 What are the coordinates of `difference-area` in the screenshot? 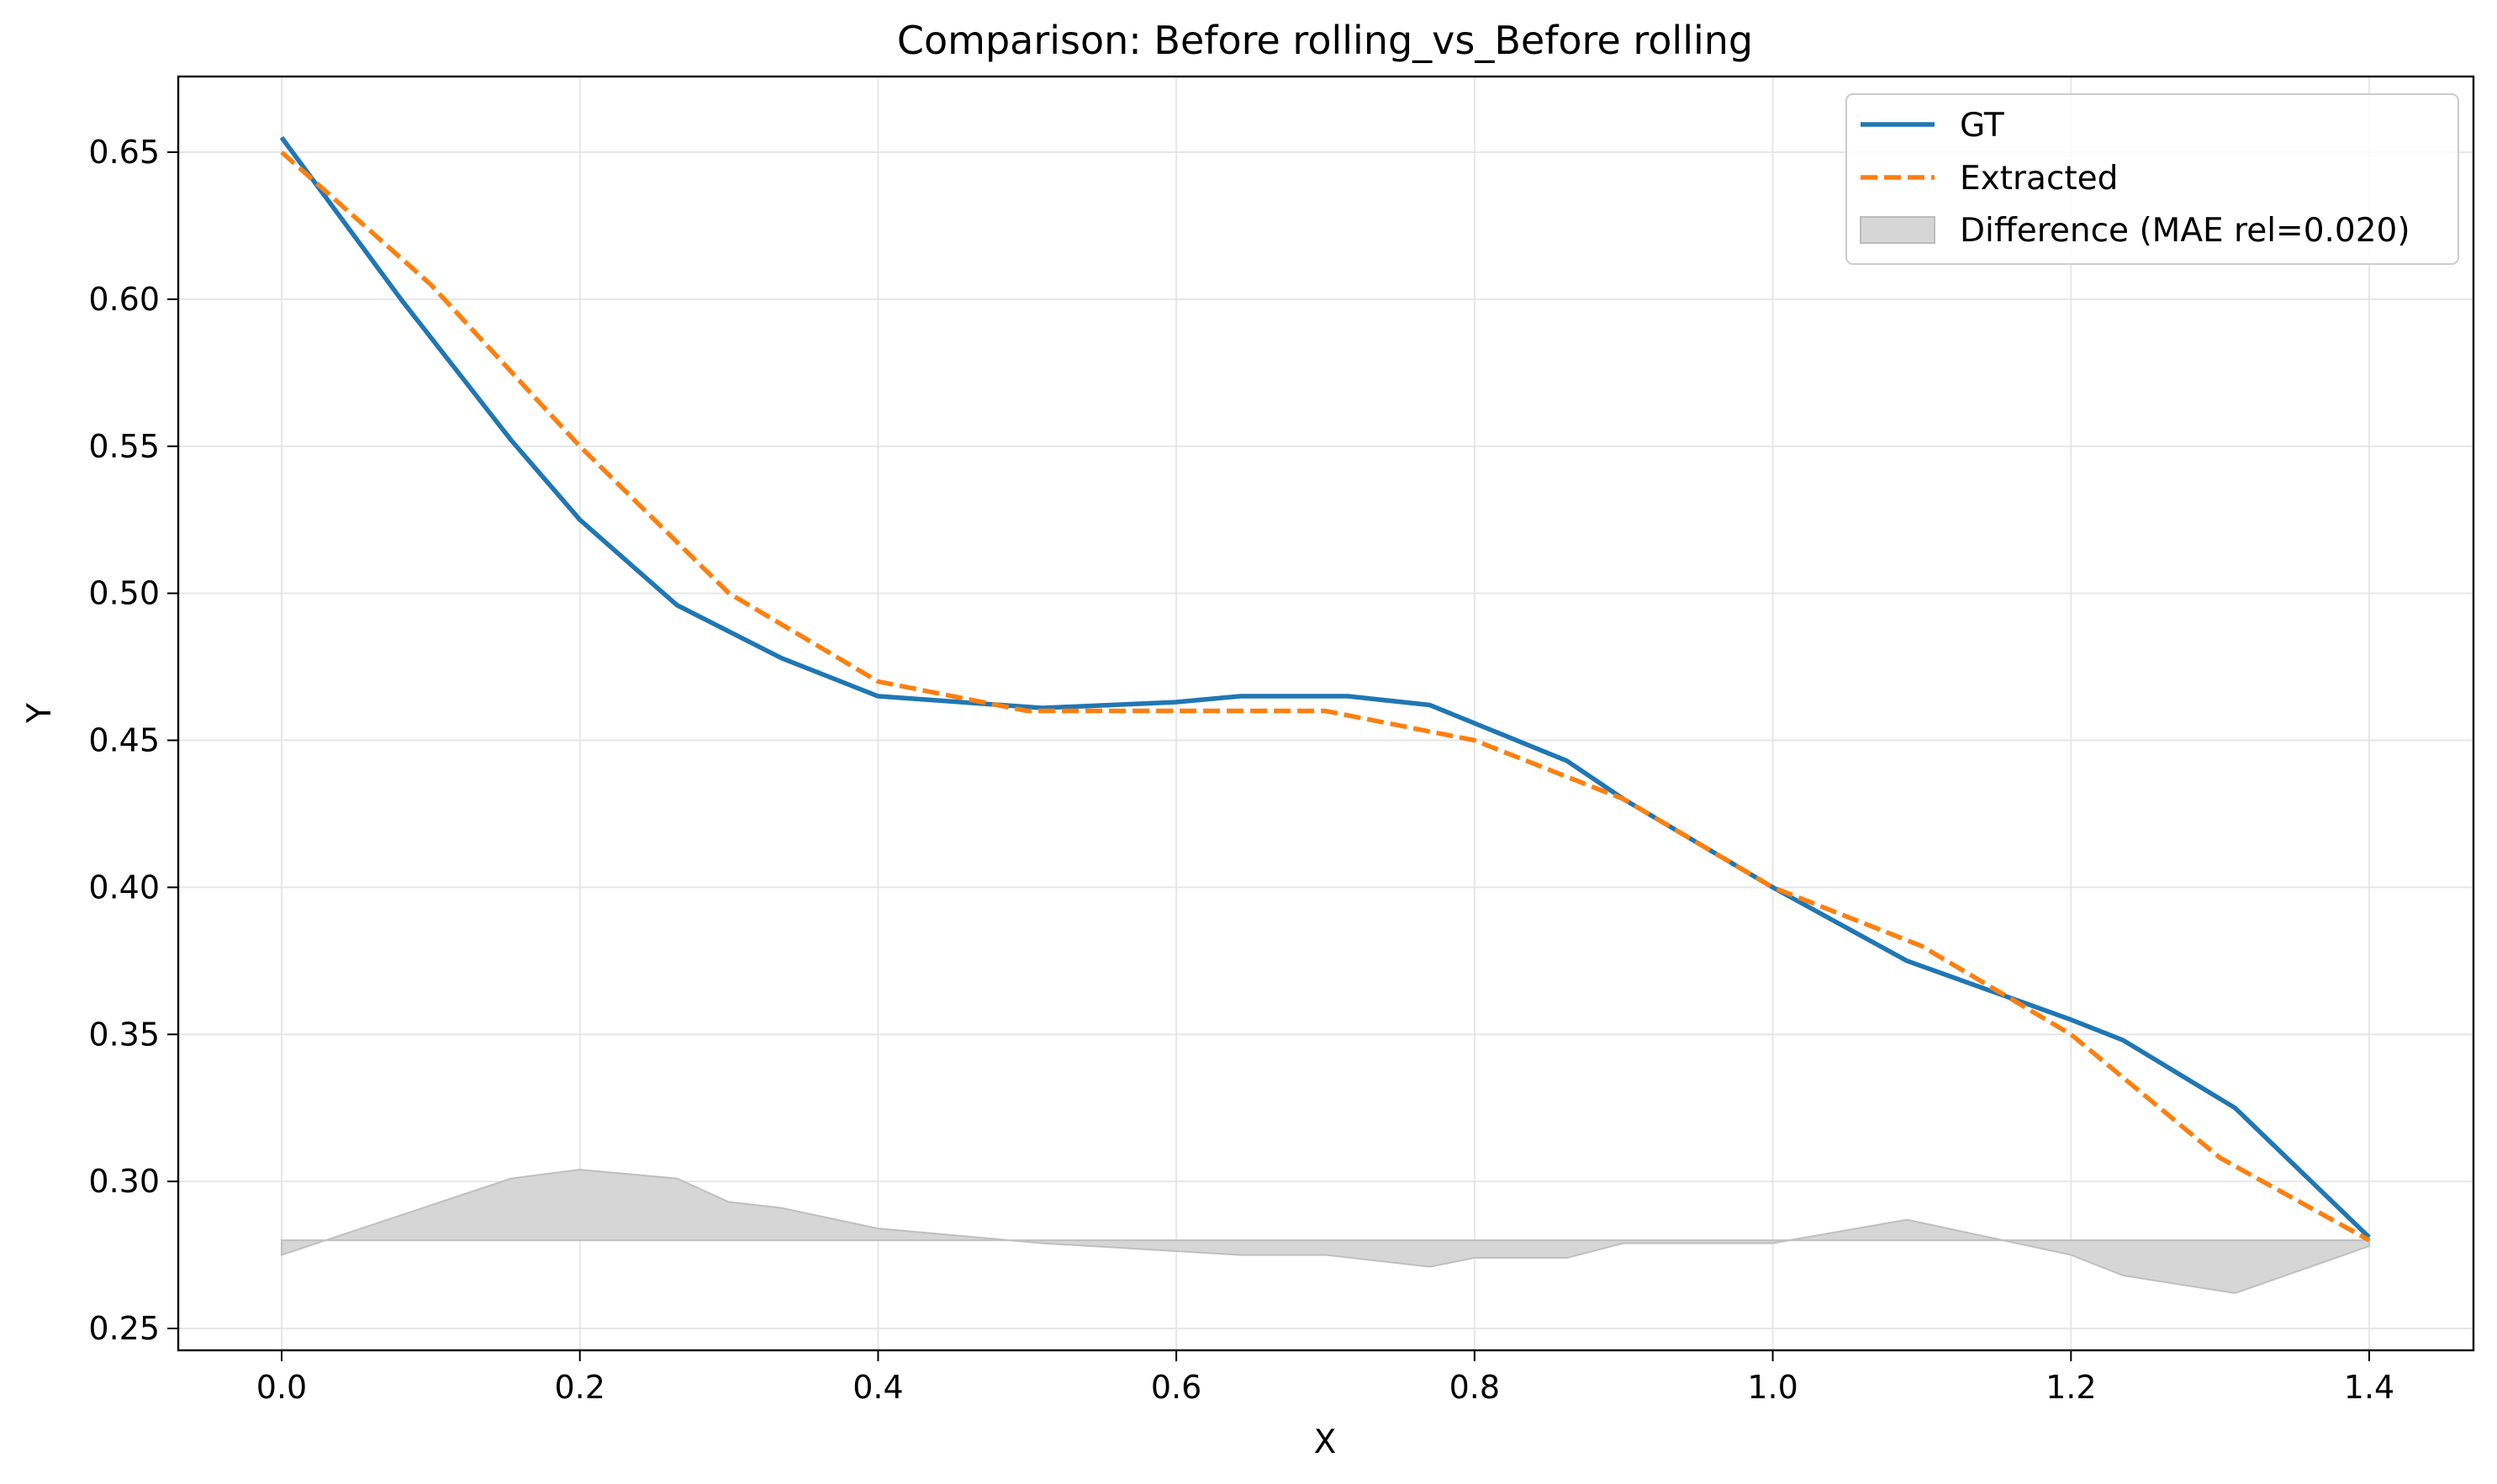 It's located at (1325, 1232).